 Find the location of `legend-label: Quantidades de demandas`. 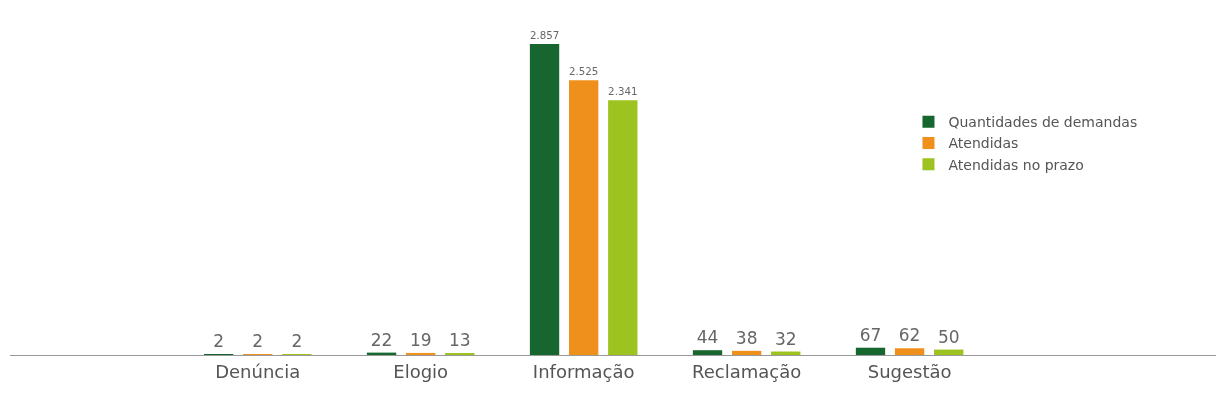

legend-label: Quantidades de demandas is located at coordinates (1043, 122).